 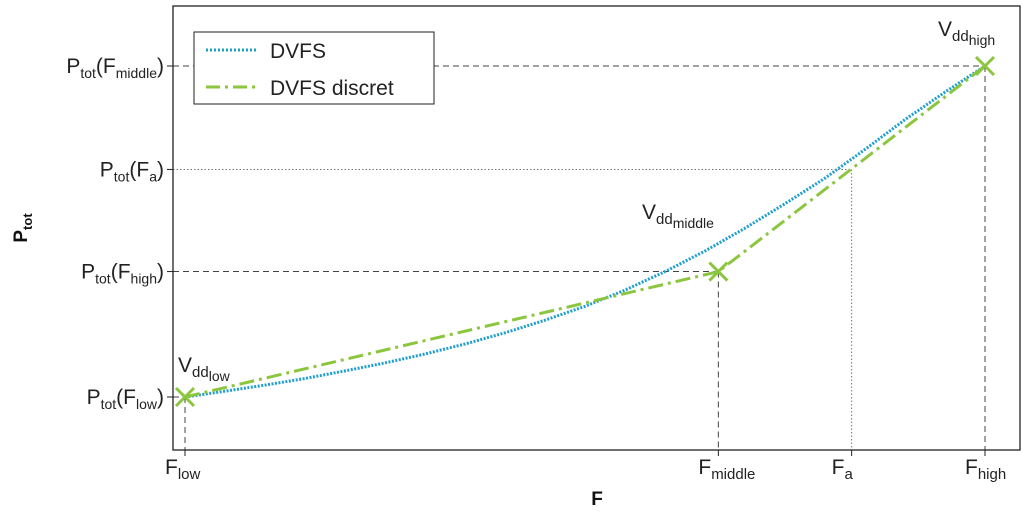 What do you see at coordinates (136, 73) in the screenshot?
I see `y-tick-label-inner: middle` at bounding box center [136, 73].